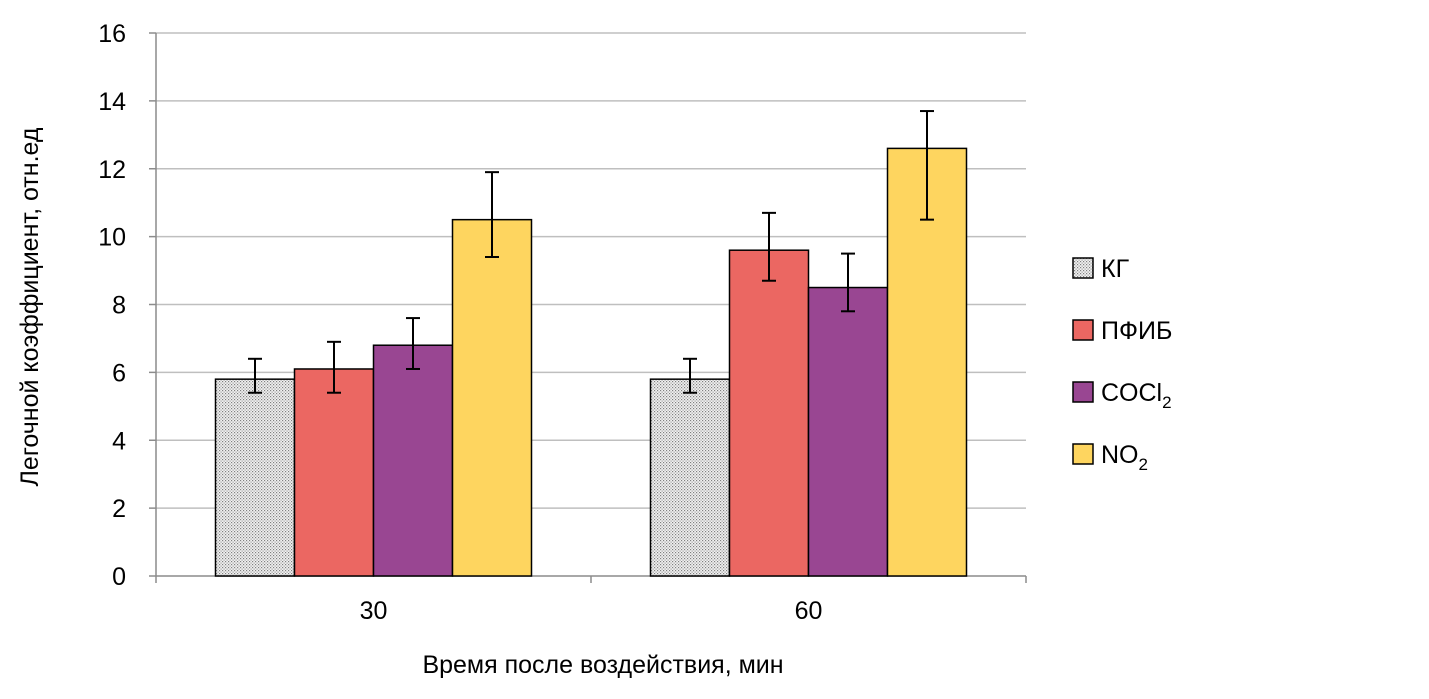  Describe the element at coordinates (30, 306) in the screenshot. I see `y-axis-title: Легочной коэффициент, отн.ед` at that location.